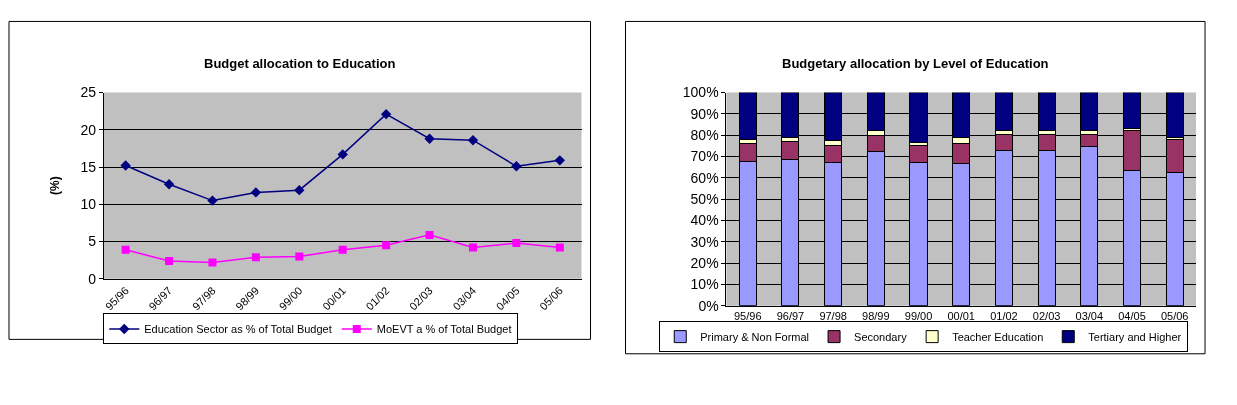 The width and height of the screenshot is (1237, 405). I want to click on y-tick-label: 10, so click(88, 204).